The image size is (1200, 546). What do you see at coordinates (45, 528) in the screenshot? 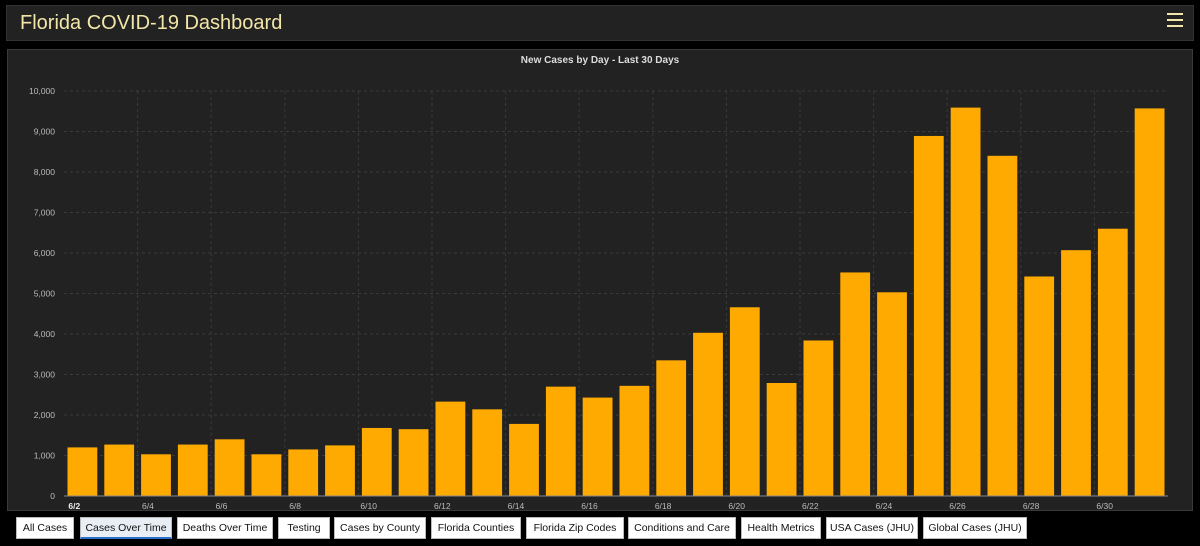
I see `tab-all-cases: All Cases` at bounding box center [45, 528].